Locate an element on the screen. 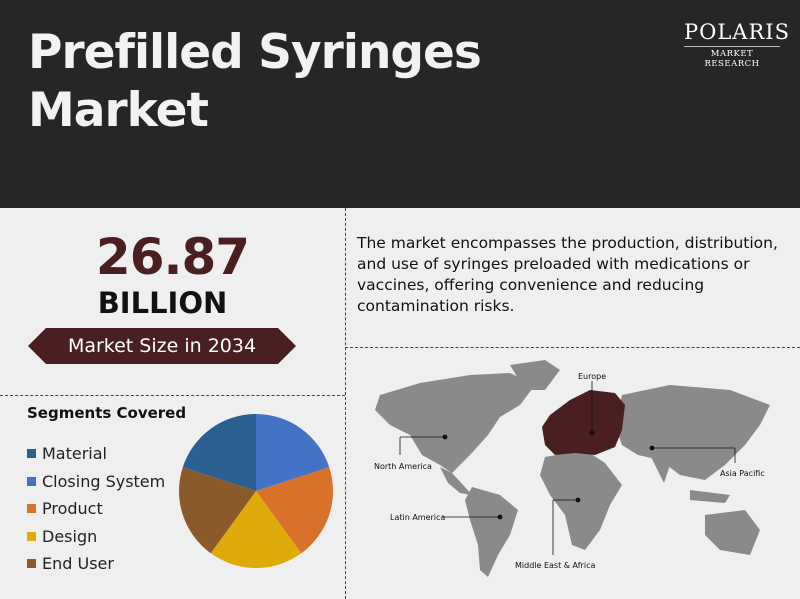 This screenshot has height=599, width=800. pie-slice-design is located at coordinates (256, 529).